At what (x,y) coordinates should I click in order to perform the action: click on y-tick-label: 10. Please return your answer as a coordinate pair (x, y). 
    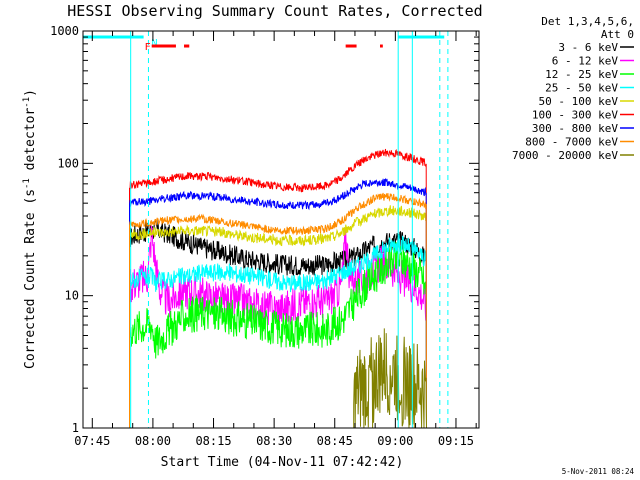
    Looking at the image, I should click on (72, 296).